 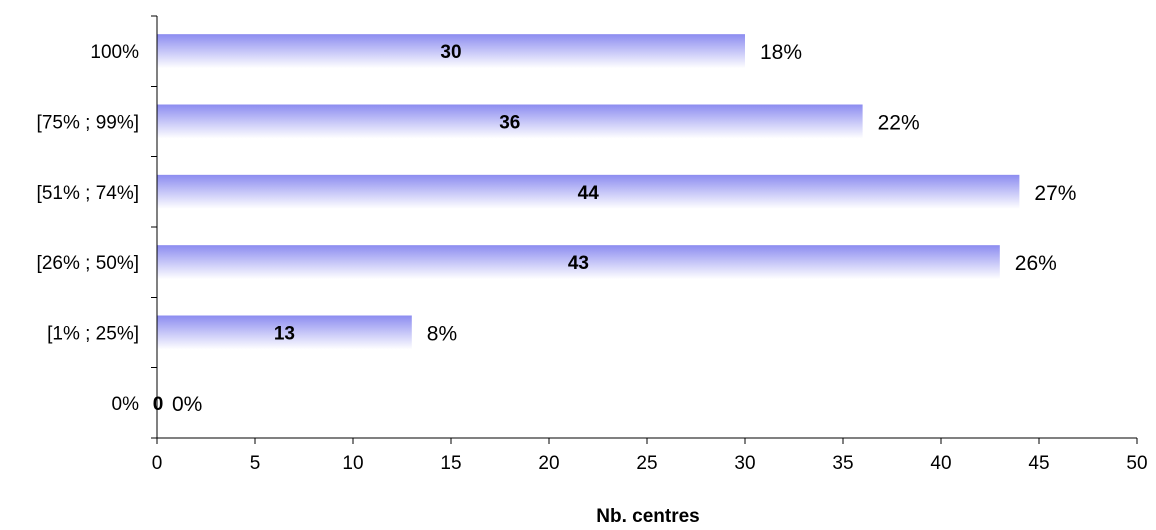 What do you see at coordinates (842, 463) in the screenshot?
I see `x-tick-label: 35` at bounding box center [842, 463].